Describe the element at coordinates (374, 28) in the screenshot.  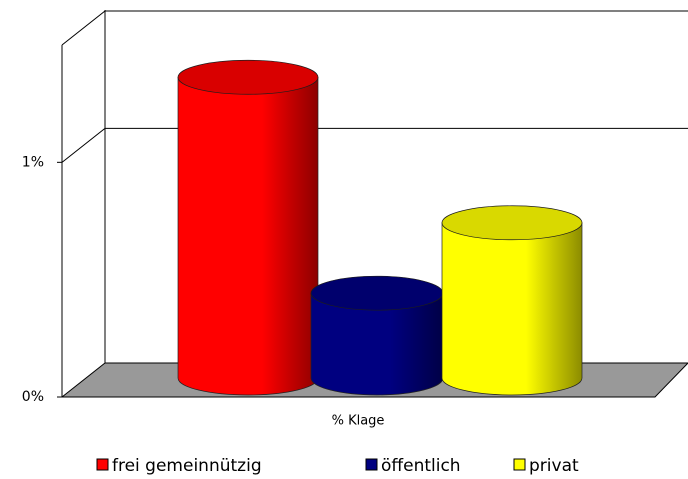
I see `wall-top` at that location.